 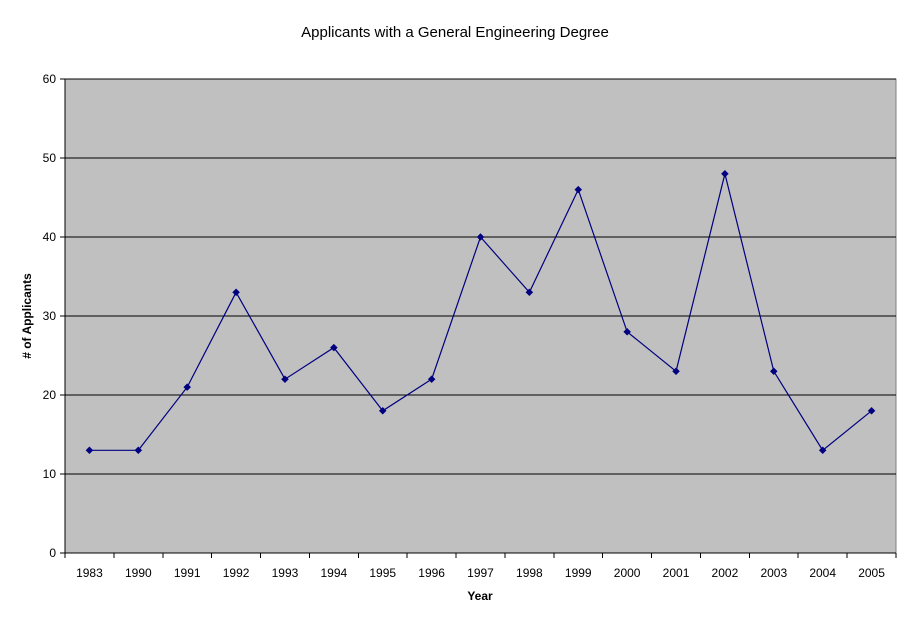 I want to click on x-tick-label: 1995, so click(x=382, y=573).